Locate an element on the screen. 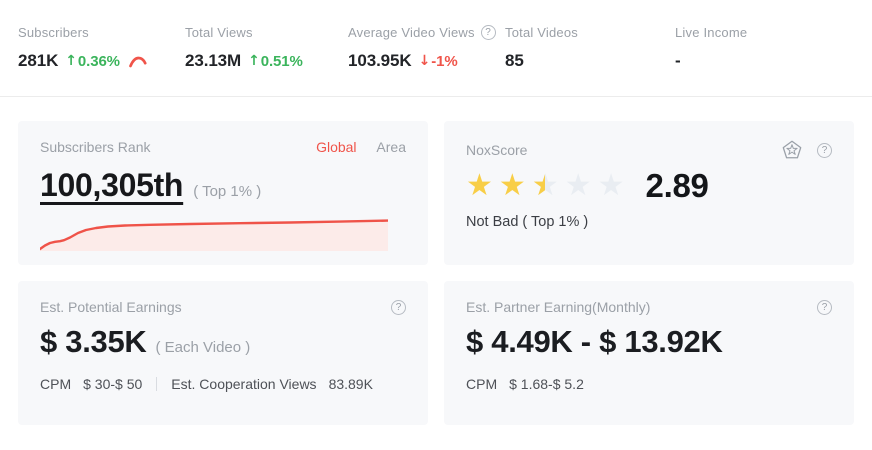  potential-earnings-title: Est. Potential Earnings is located at coordinates (111, 307).